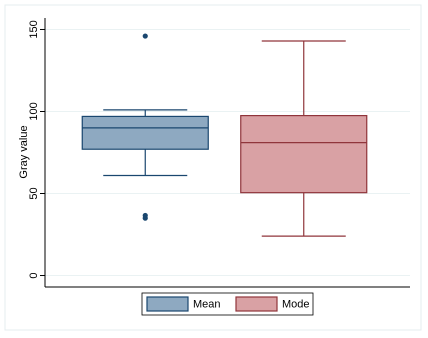 The width and height of the screenshot is (428, 338). What do you see at coordinates (34, 111) in the screenshot?
I see `y-tick-label: 100` at bounding box center [34, 111].